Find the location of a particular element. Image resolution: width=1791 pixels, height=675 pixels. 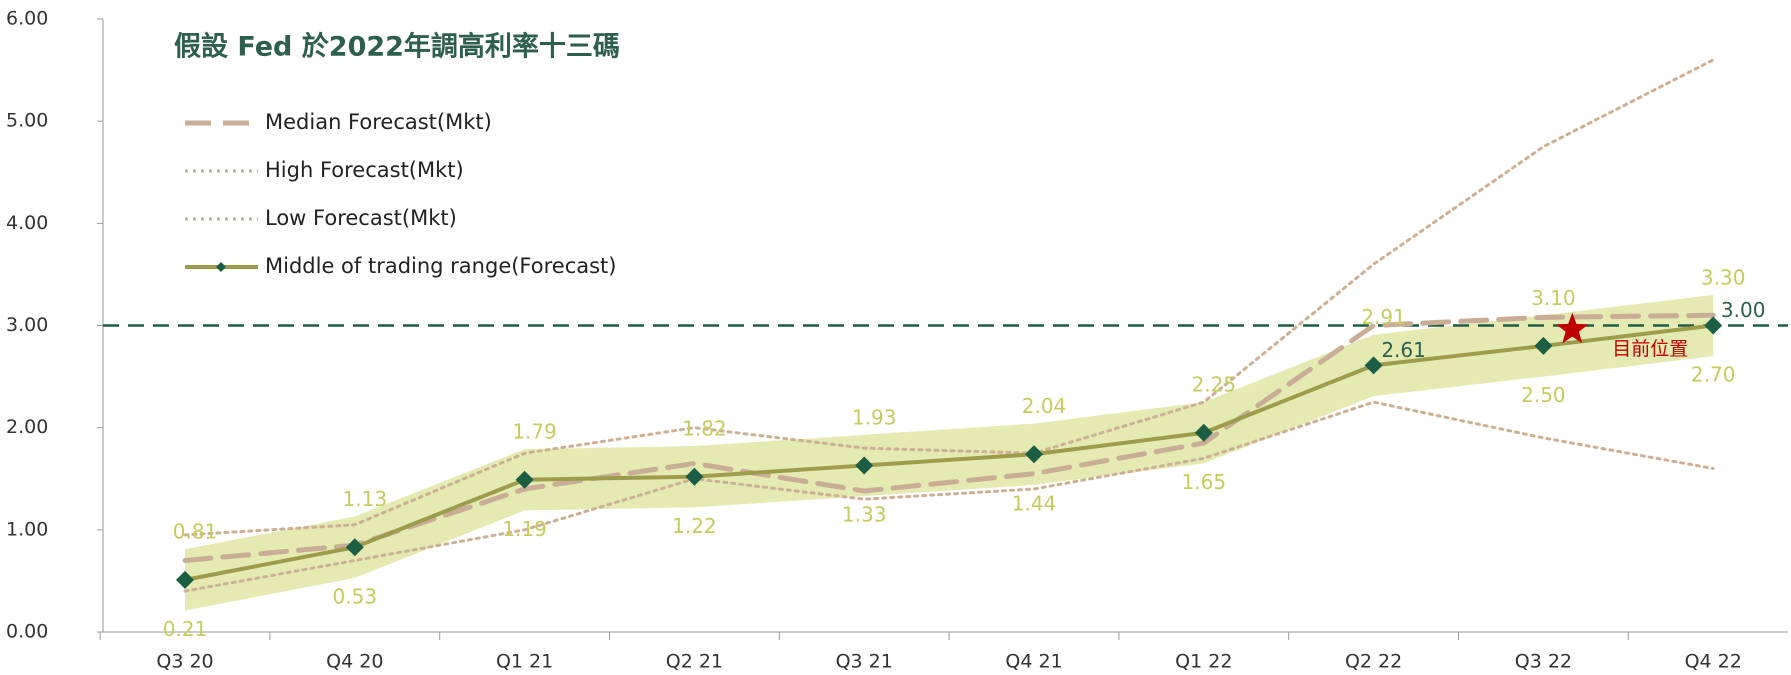

x-tick-label: Q3 22 is located at coordinates (1543, 662).